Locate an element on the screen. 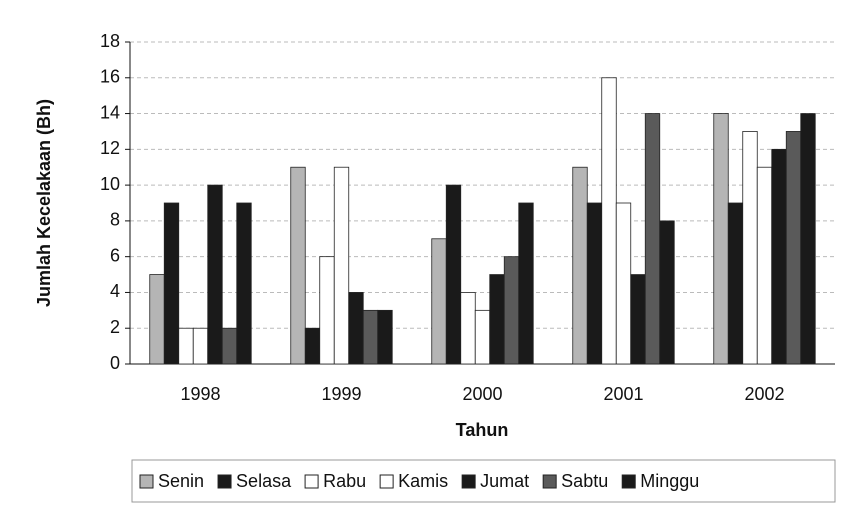 This screenshot has width=854, height=526. y-tick-label: 0 is located at coordinates (115, 363).